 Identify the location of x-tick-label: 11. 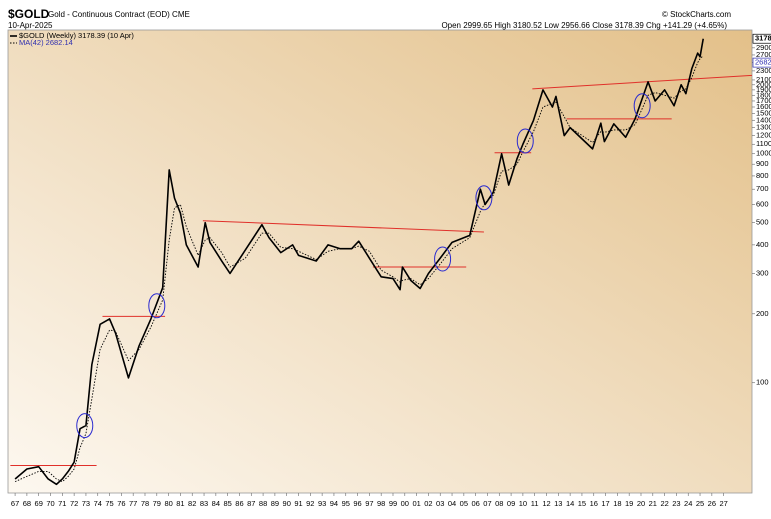
(535, 503).